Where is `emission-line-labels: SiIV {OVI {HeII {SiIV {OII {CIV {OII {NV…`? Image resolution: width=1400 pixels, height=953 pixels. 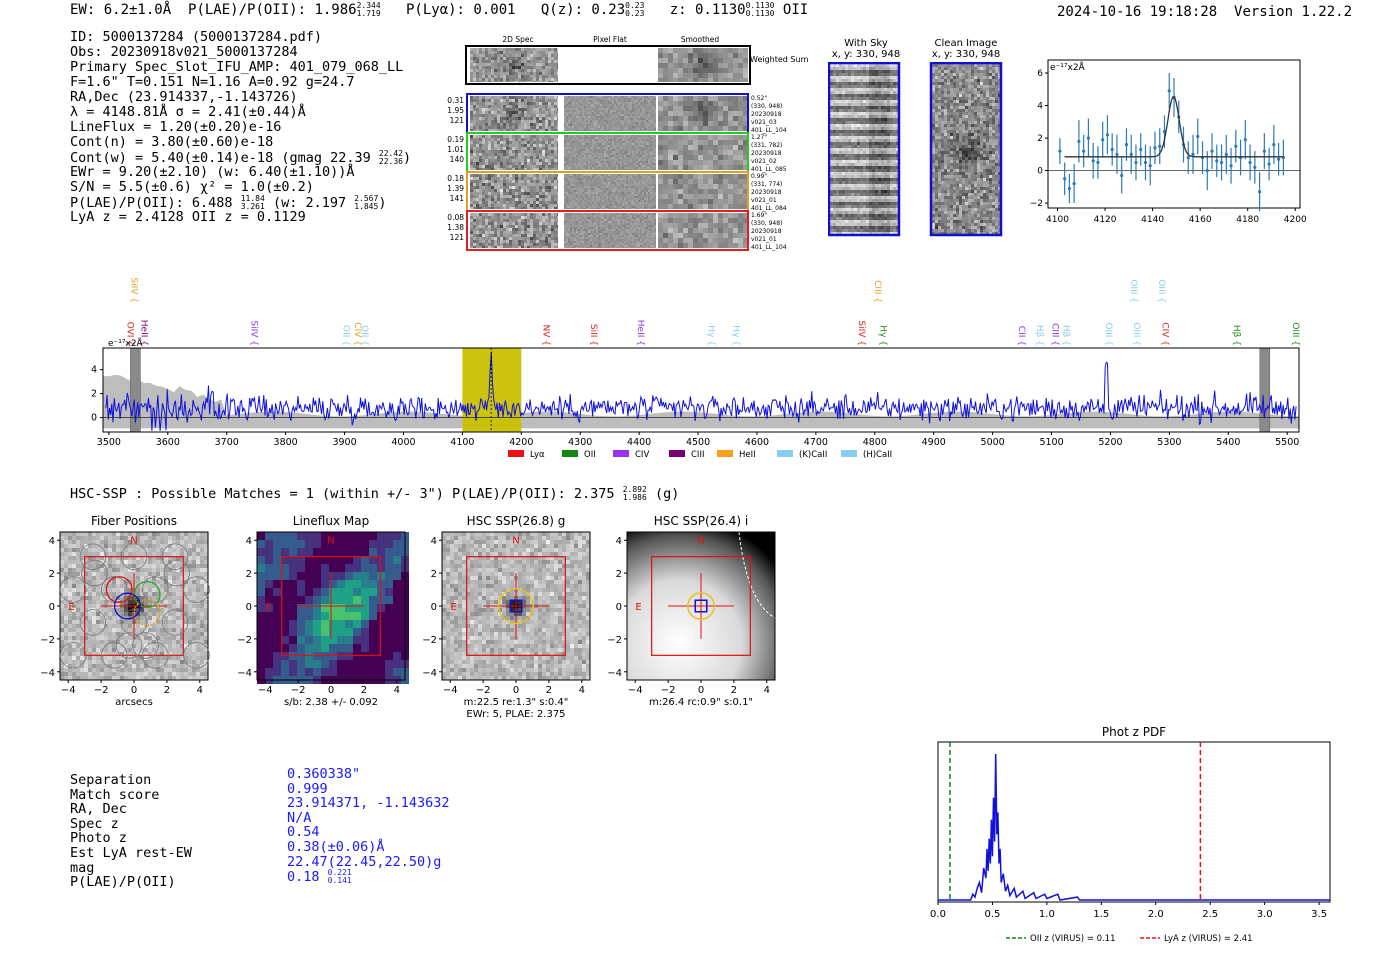 emission-line-labels: SiIV {OVI {HeII {SiIV {OII {CIV {OII {NV… is located at coordinates (712, 311).